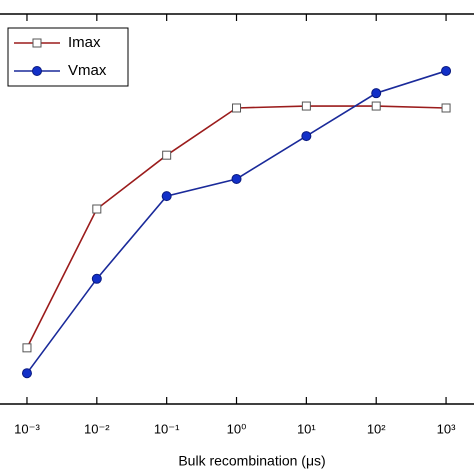 The image size is (474, 474). What do you see at coordinates (306, 428) in the screenshot?
I see `x-tick-label: 10¹` at bounding box center [306, 428].